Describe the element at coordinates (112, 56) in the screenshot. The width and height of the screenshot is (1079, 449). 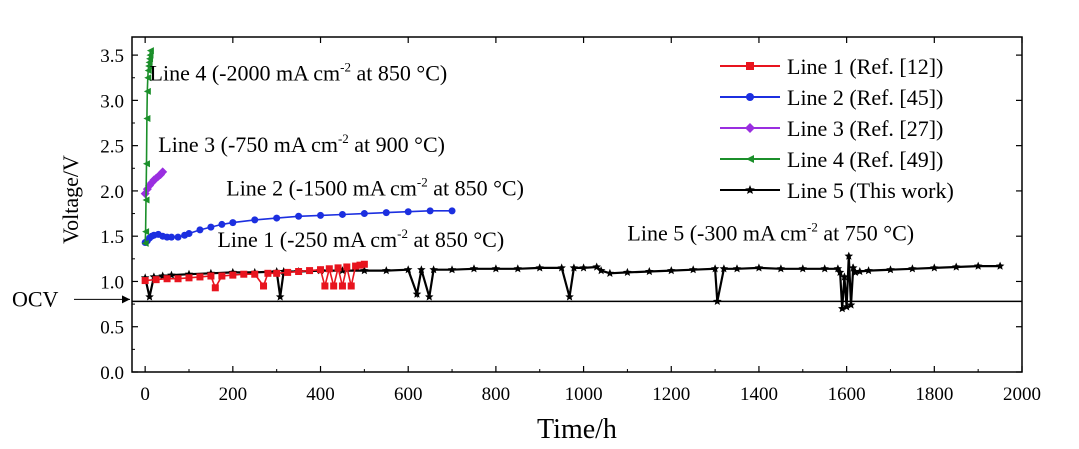
I see `y-tick-label: 3.5` at that location.